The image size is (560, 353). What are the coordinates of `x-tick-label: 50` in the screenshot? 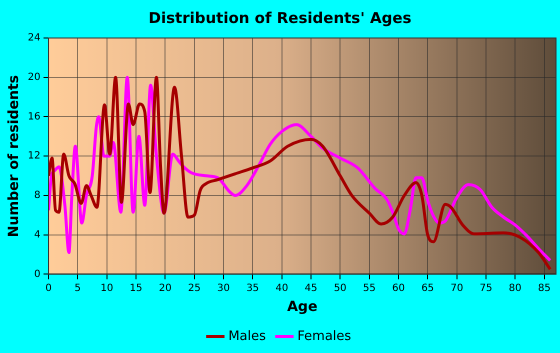 It's located at (340, 288).